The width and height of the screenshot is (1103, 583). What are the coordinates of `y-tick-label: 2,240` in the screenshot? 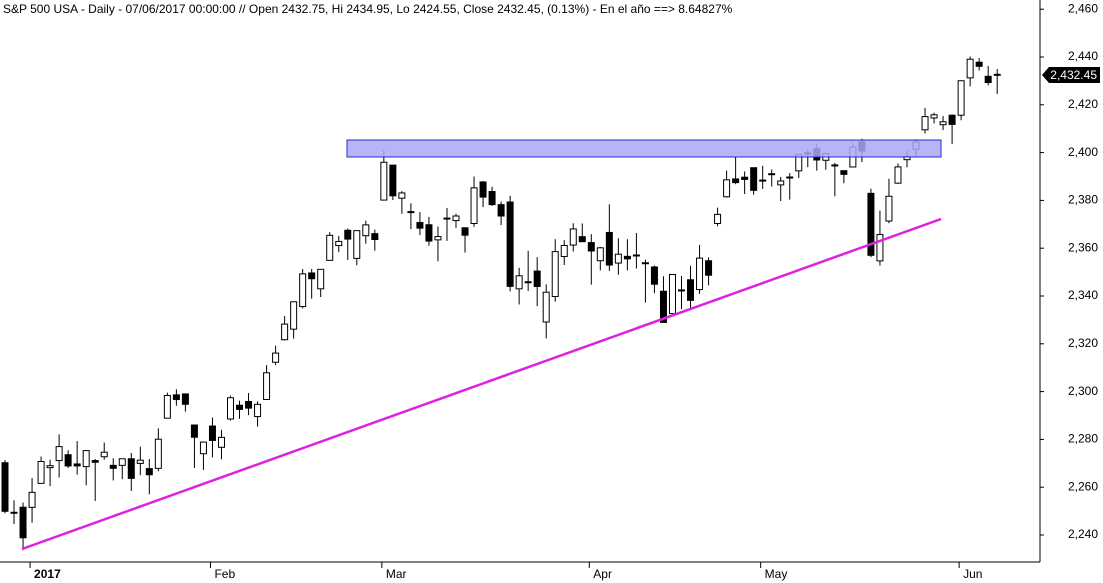 It's located at (1083, 534).